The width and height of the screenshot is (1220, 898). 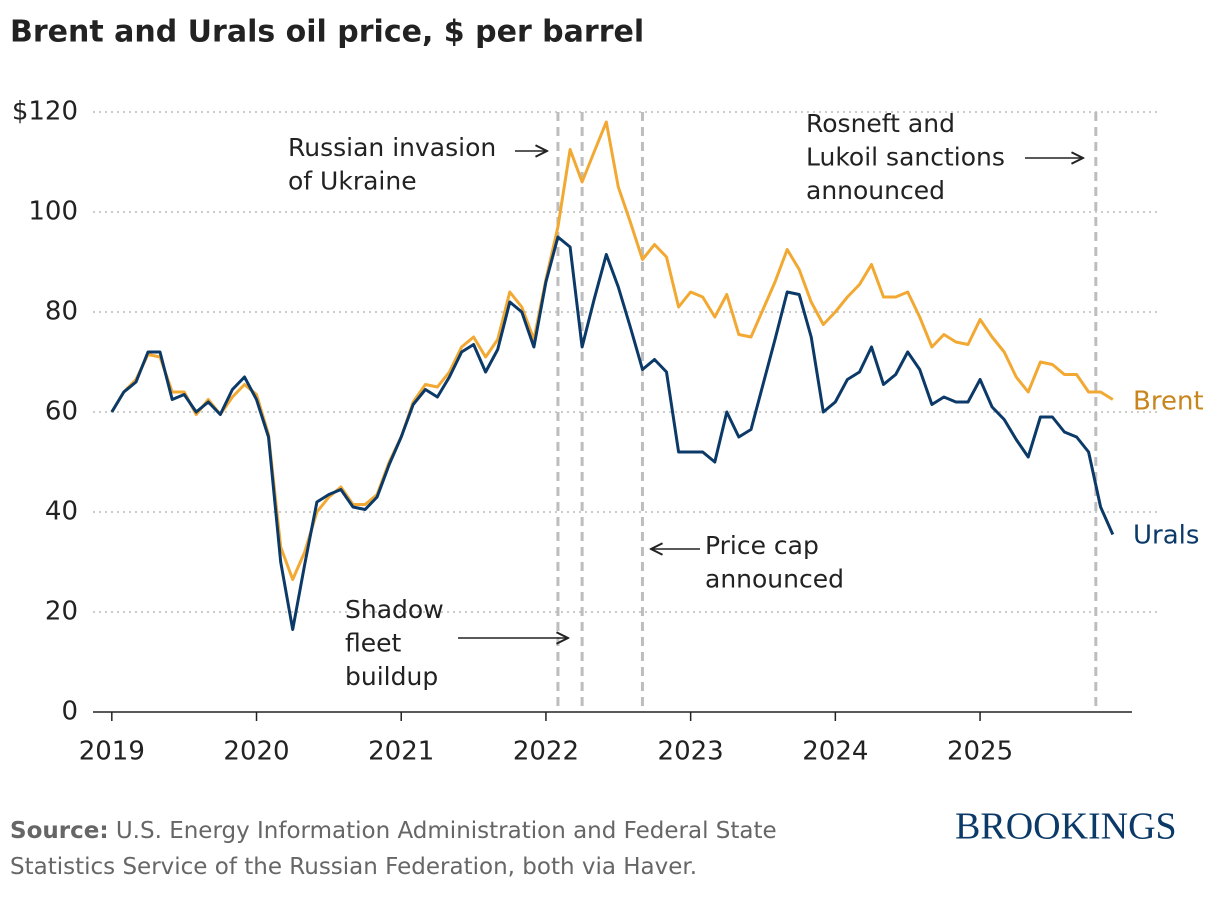 I want to click on y-tick-label: 60, so click(x=61, y=412).